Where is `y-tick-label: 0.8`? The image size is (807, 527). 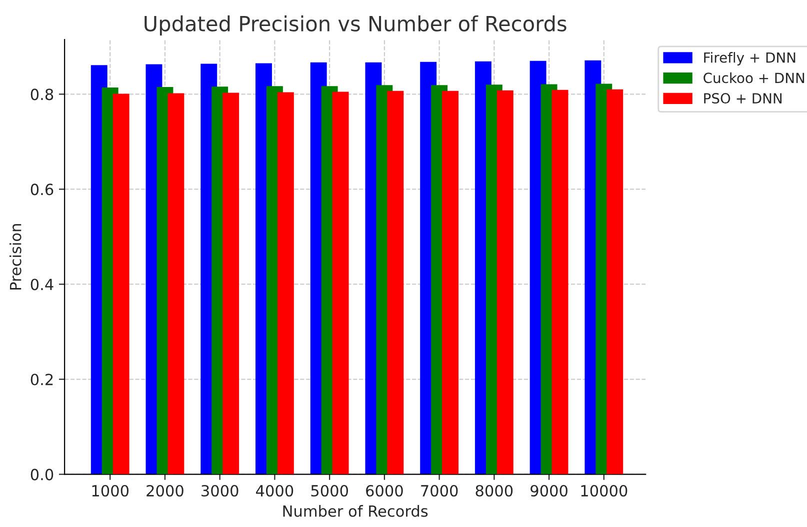
y-tick-label: 0.8 is located at coordinates (42, 94).